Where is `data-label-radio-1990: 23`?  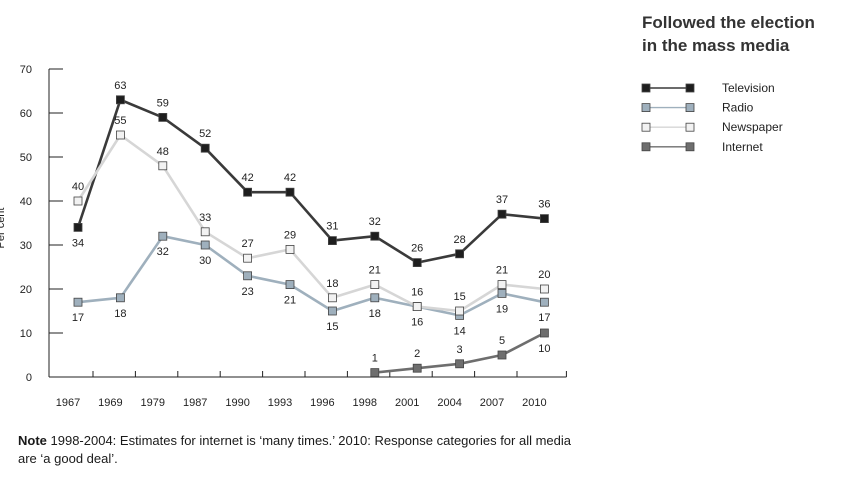
data-label-radio-1990: 23 is located at coordinates (247, 292).